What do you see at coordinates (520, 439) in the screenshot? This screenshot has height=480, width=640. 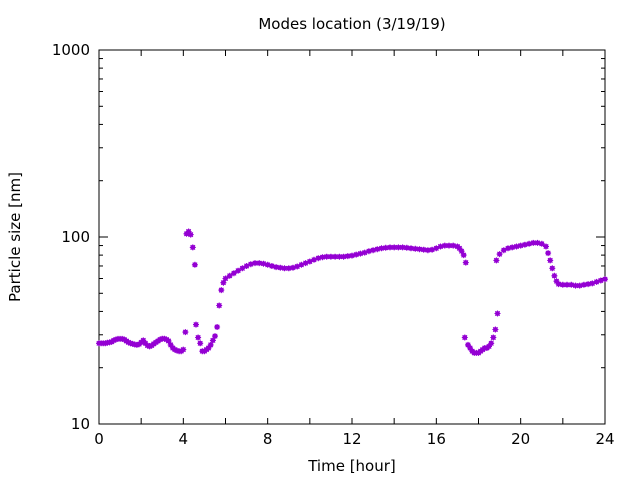 I see `x-tick-label: 20` at bounding box center [520, 439].